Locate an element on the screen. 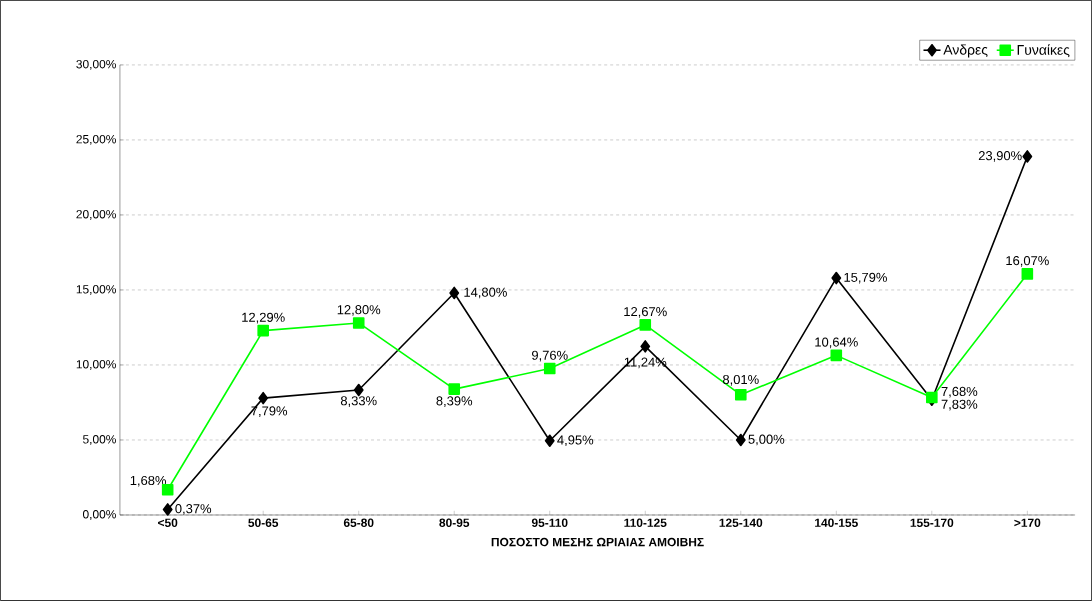 This screenshot has height=601, width=1092. y-tick-label: 15,00% is located at coordinates (96, 290).